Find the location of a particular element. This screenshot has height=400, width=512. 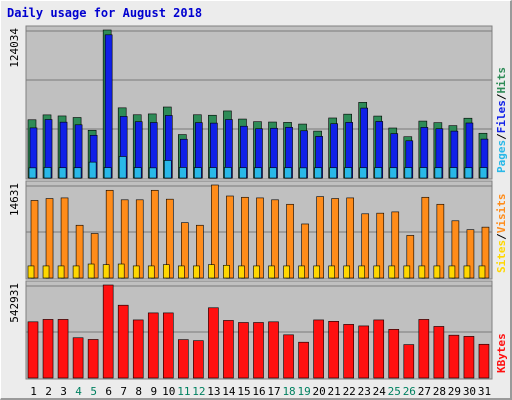

x-tick-label: 4 is located at coordinates (78, 391).